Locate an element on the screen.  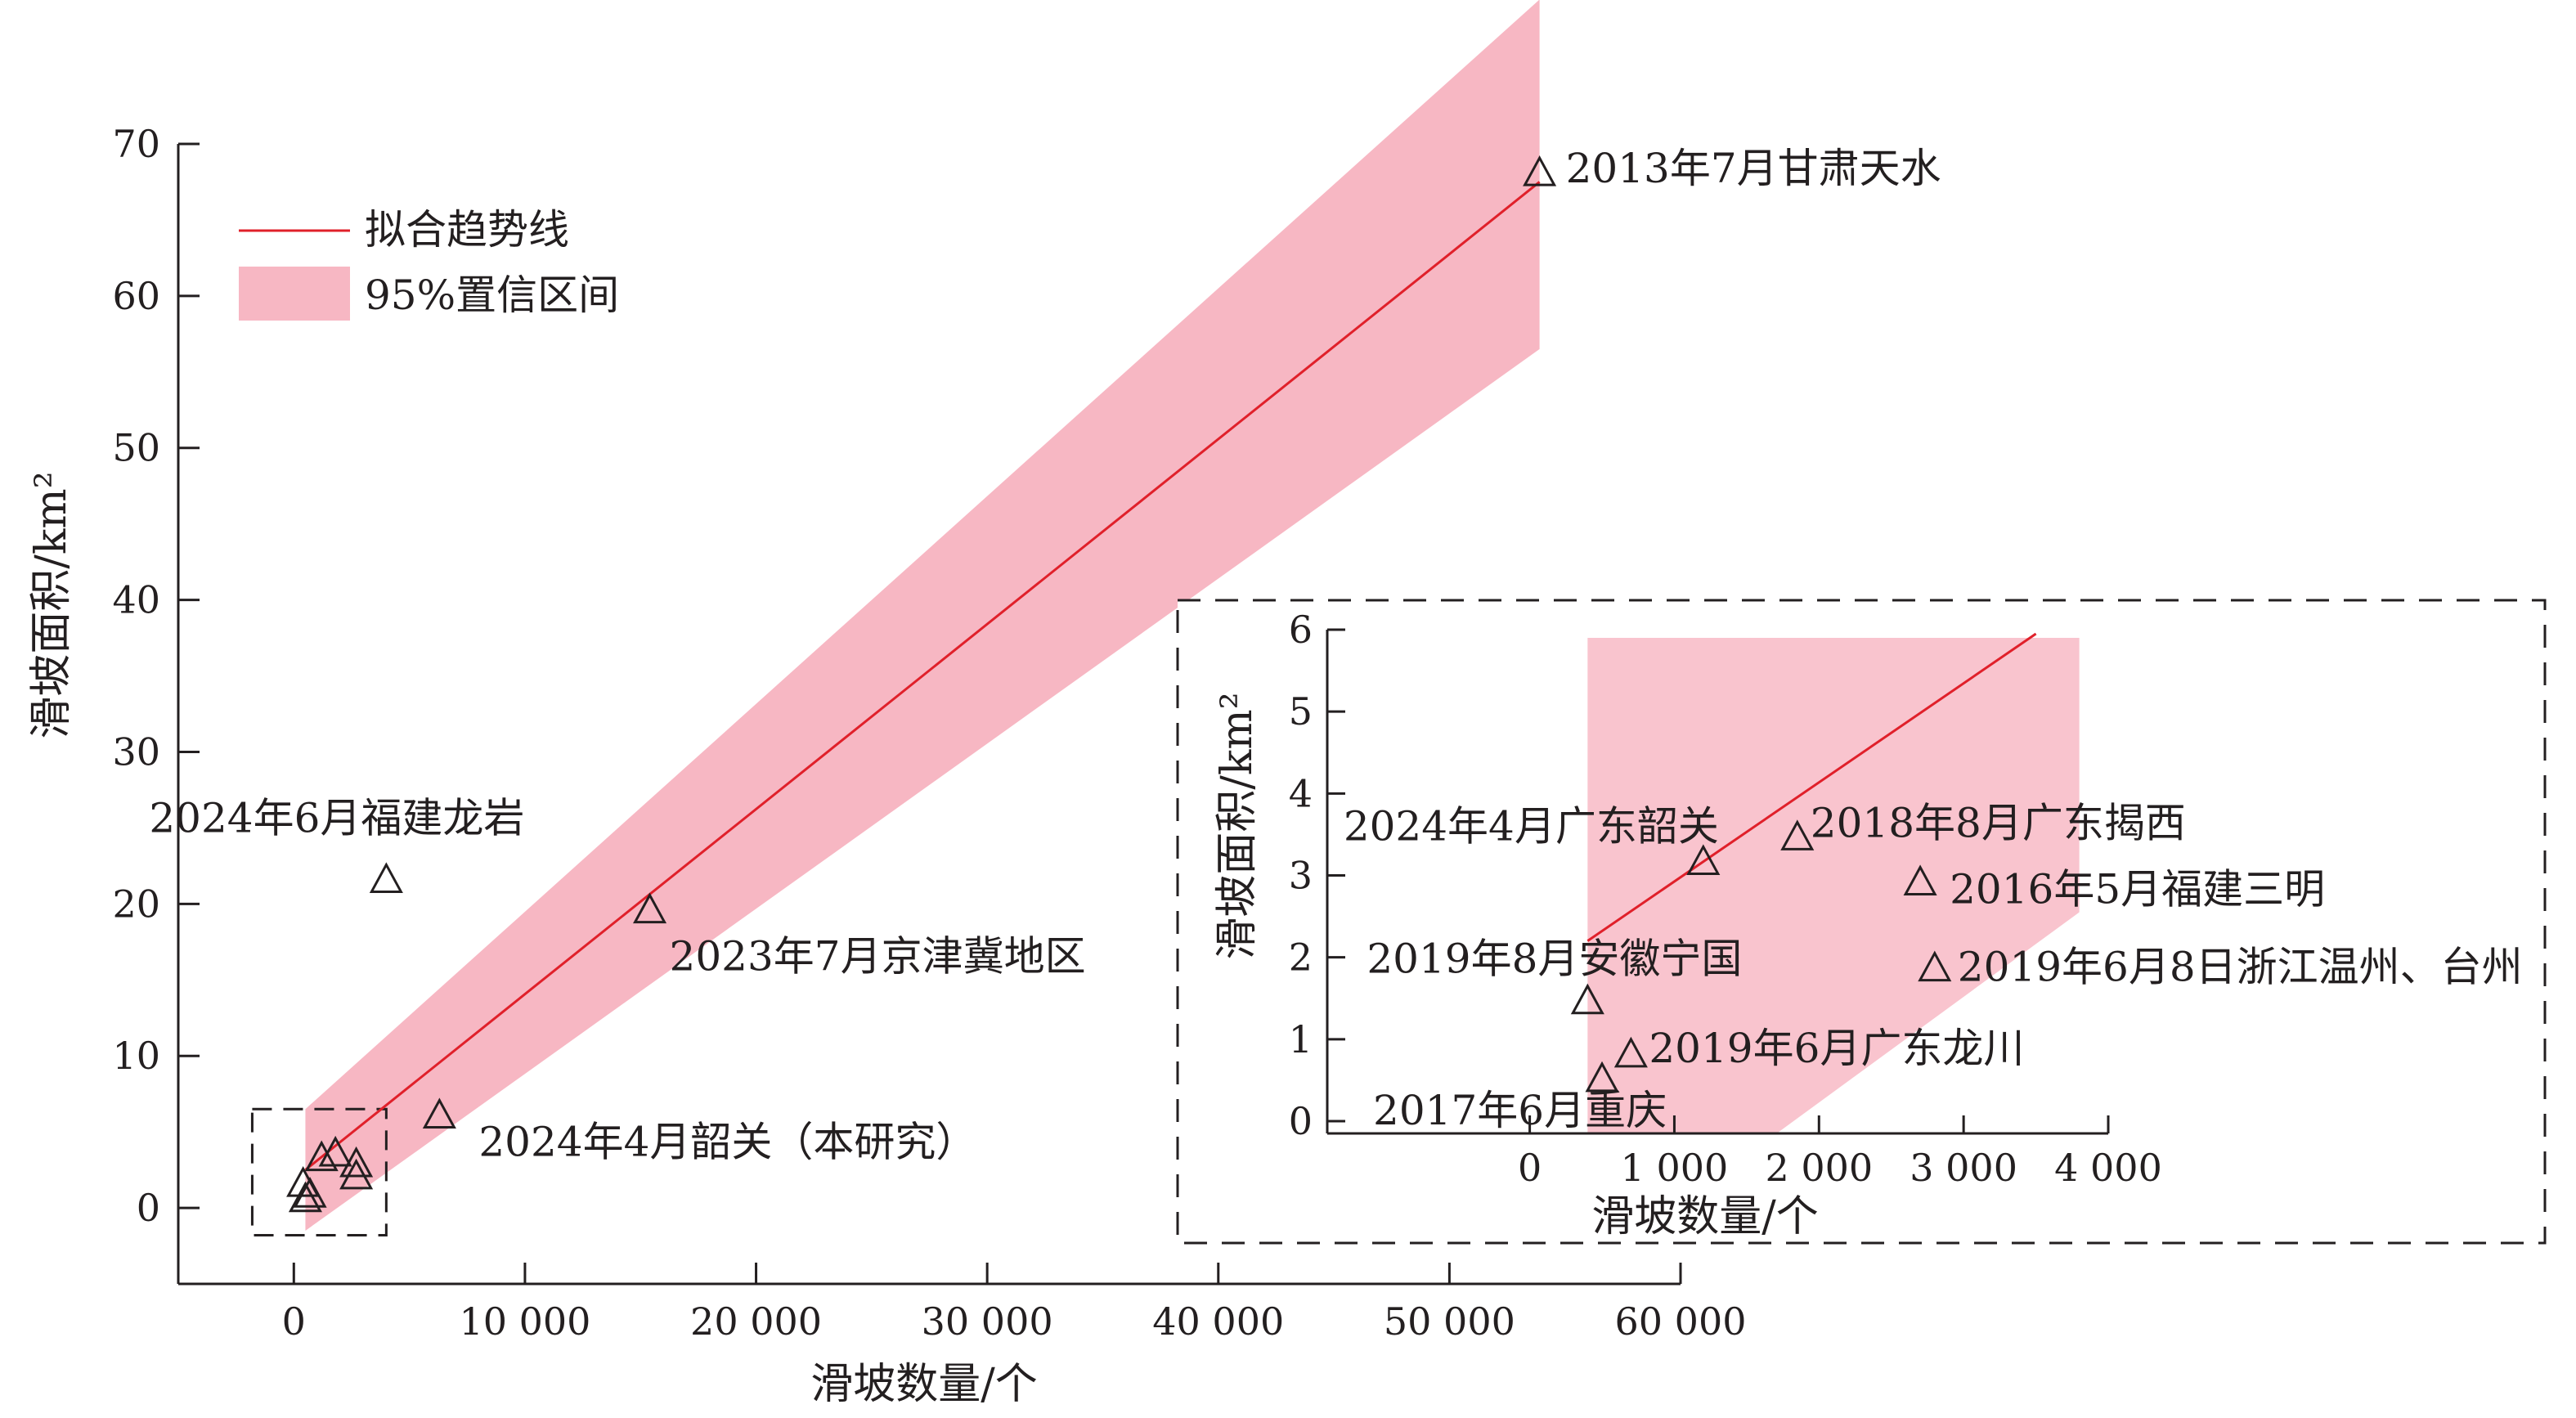
inset-y-tick-label: 2 is located at coordinates (1301, 958).